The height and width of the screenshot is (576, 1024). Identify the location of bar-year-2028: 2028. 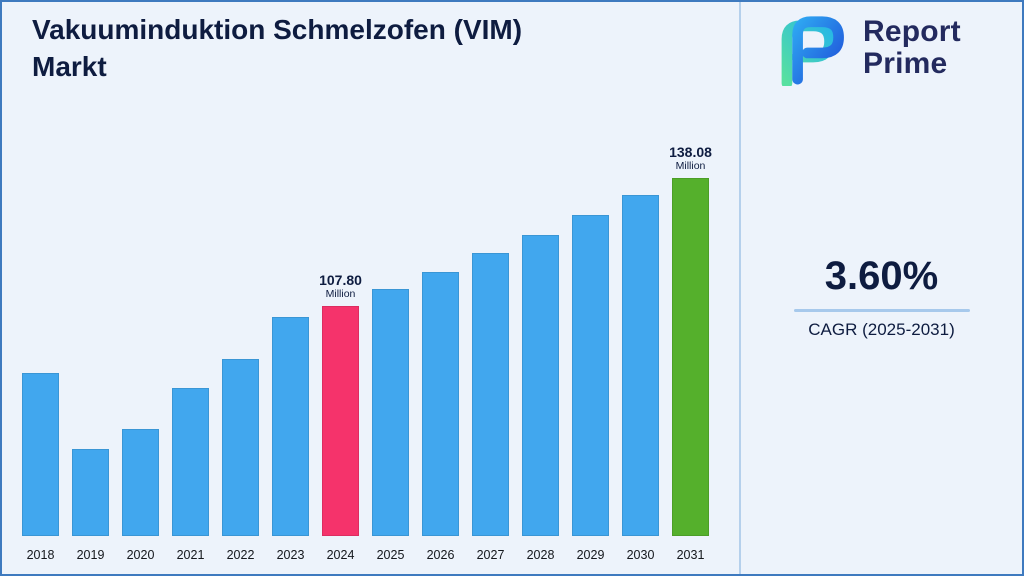
(540, 555).